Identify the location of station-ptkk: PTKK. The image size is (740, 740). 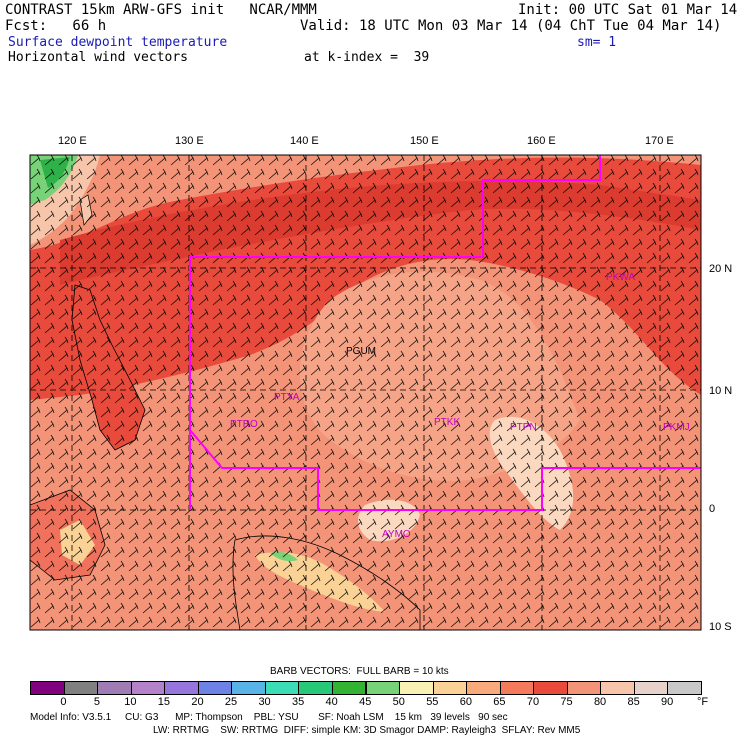
(447, 422).